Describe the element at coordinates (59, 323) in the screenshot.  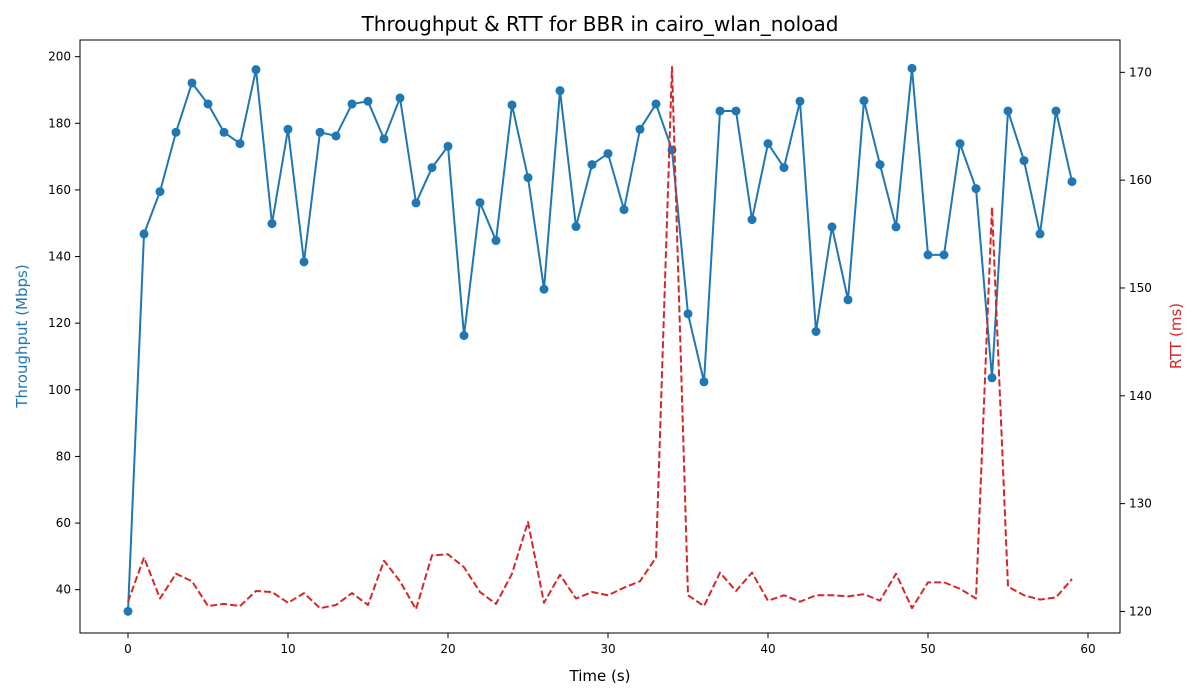
I see `y-left-tick-label: 120` at that location.